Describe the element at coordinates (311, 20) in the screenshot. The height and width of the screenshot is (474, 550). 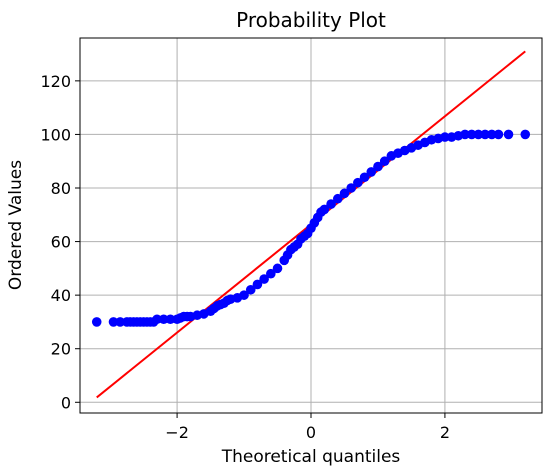
I see `chart-title: Probability Plot` at that location.